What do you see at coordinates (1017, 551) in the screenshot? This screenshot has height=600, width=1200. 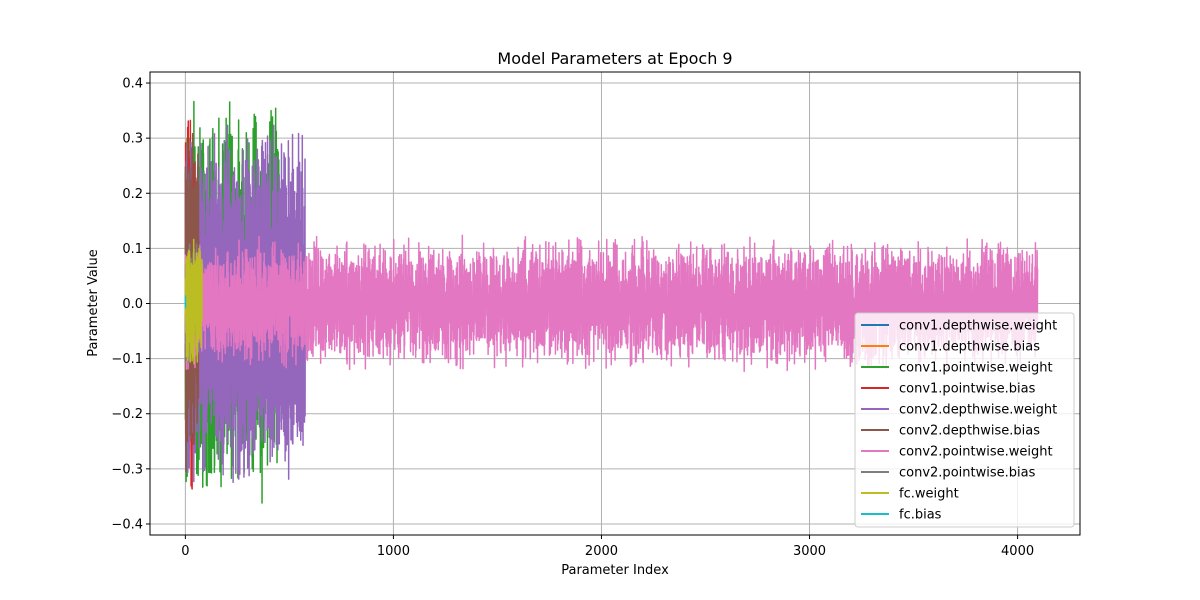 I see `x-tick-label: 4000` at bounding box center [1017, 551].